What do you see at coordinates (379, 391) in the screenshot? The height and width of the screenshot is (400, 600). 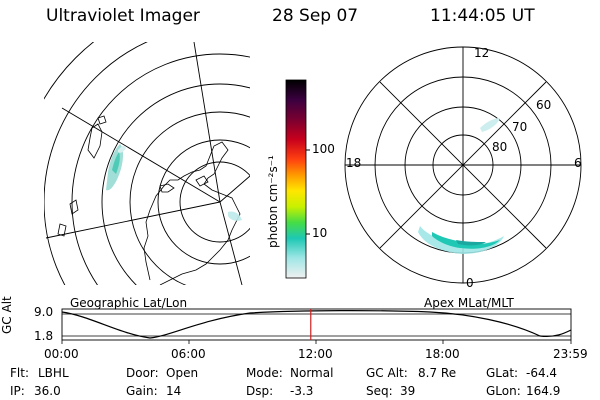 I see `seq-label: Seq:` at bounding box center [379, 391].